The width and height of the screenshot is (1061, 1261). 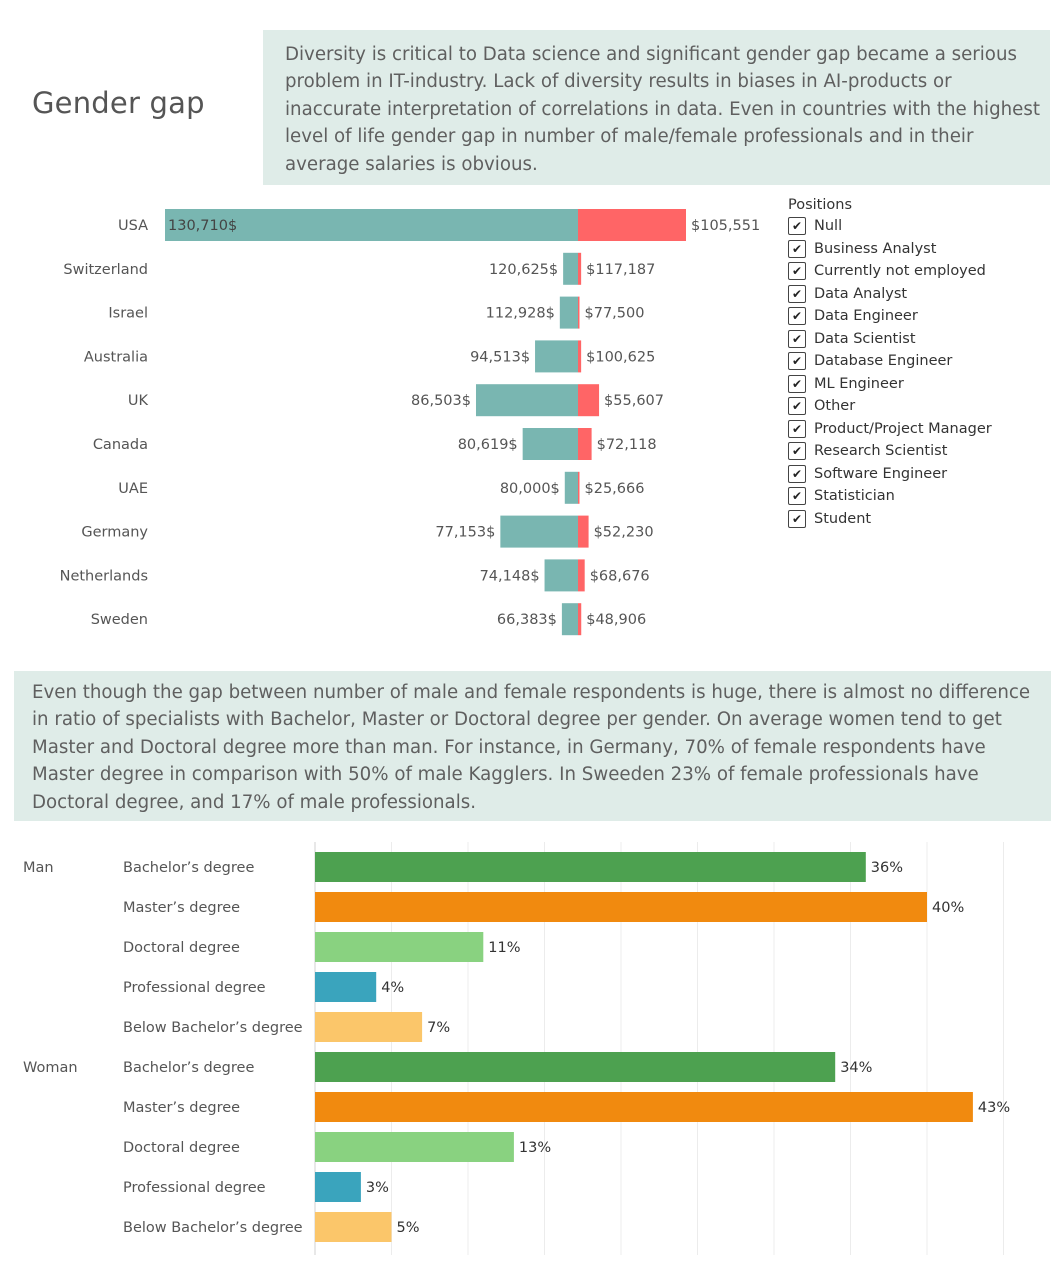 I want to click on country-label: Israel, so click(x=128, y=314).